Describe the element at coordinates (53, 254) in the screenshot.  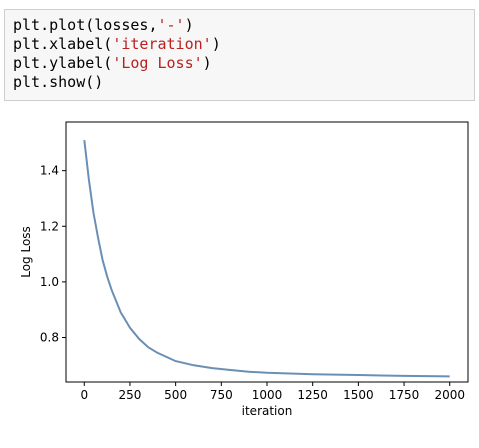
I see `y-axis: 0.8 1.0 1.2 1.4` at that location.